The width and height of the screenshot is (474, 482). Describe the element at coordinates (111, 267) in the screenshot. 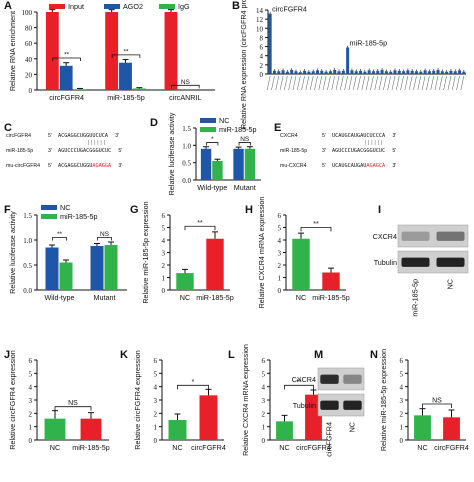

I see `bar-mir-185-5p-mutant` at that location.